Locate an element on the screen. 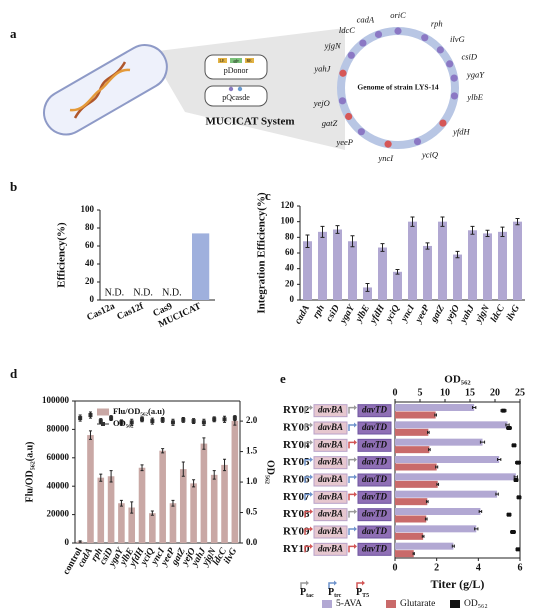  x-tick-label: ilvG is located at coordinates (513, 312).